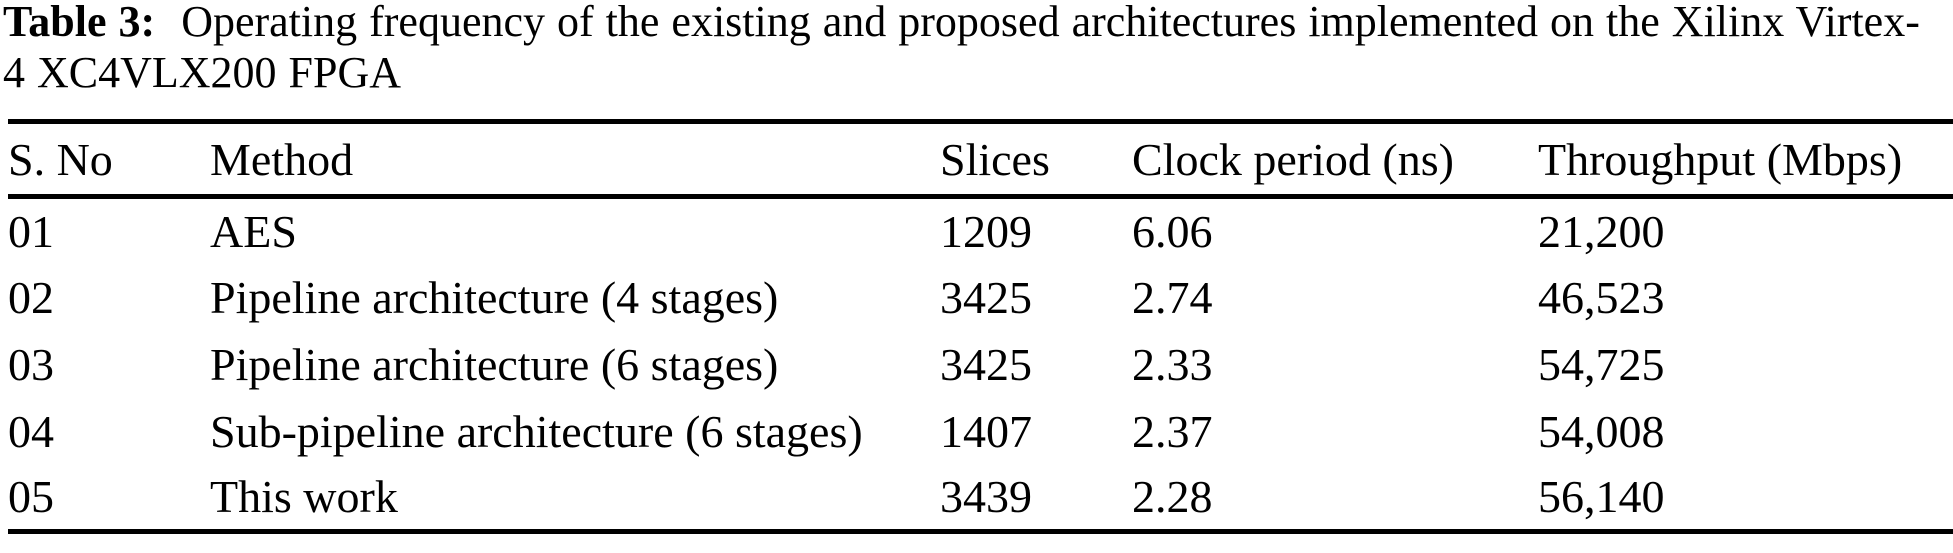 The height and width of the screenshot is (553, 1953). Describe the element at coordinates (1172, 297) in the screenshot. I see `cell-clock-period: 2.74` at that location.